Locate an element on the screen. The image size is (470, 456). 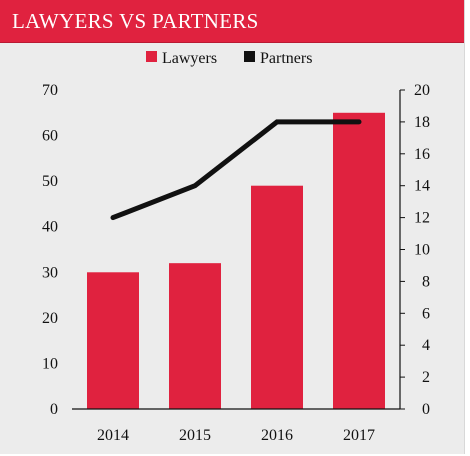
right-y-tick-label: 8 is located at coordinates (426, 281).